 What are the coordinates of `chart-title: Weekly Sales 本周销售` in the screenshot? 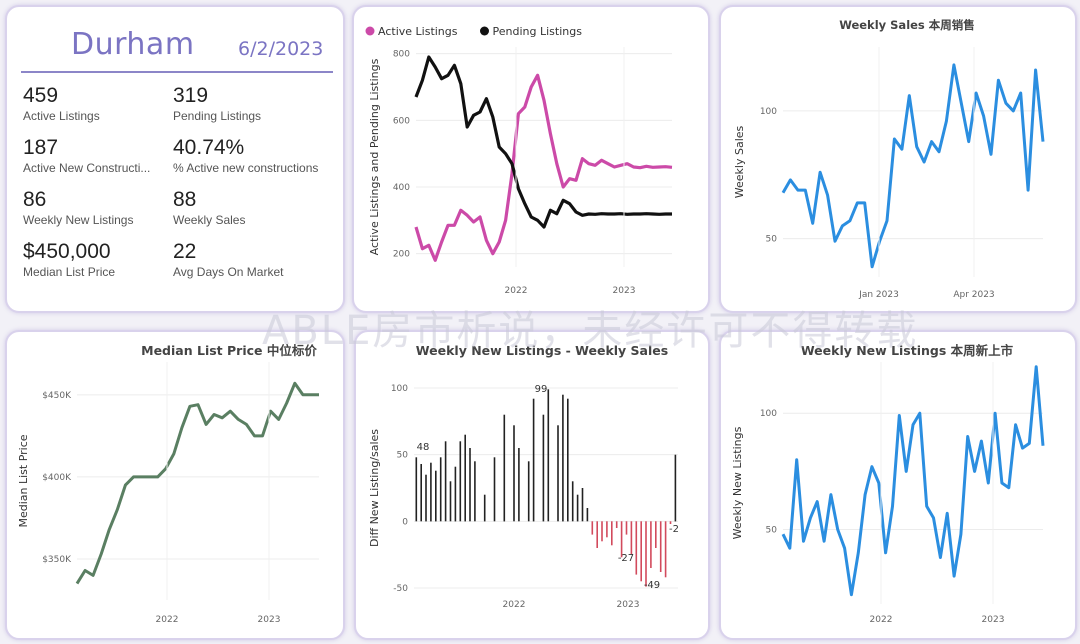 It's located at (907, 25).